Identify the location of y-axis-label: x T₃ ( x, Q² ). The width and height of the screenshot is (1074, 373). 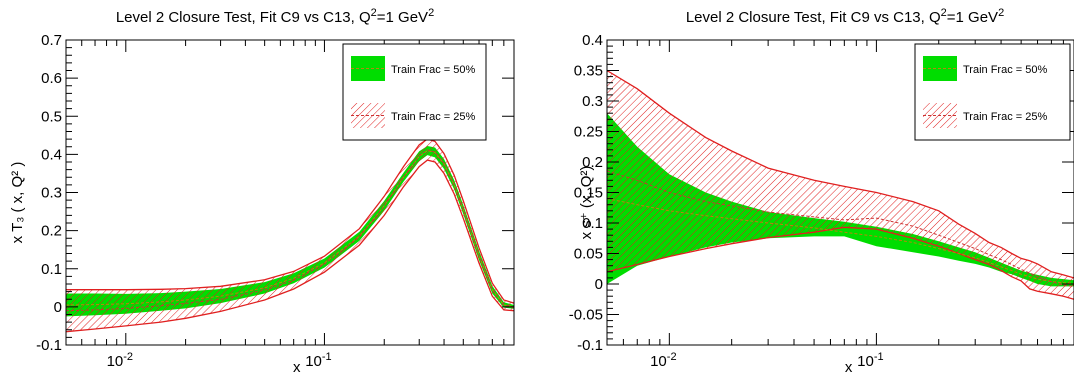
(17, 203).